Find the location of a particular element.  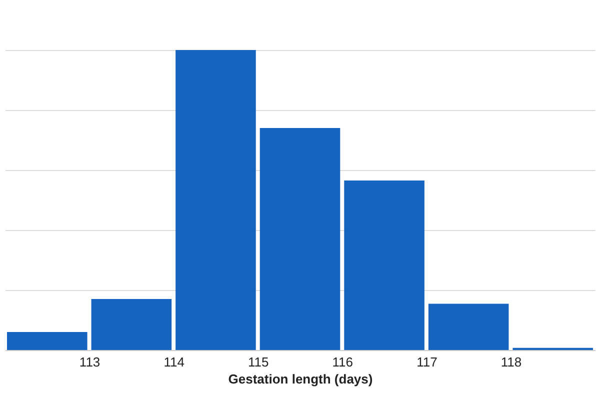

x-tick-label: 113 is located at coordinates (89, 362).